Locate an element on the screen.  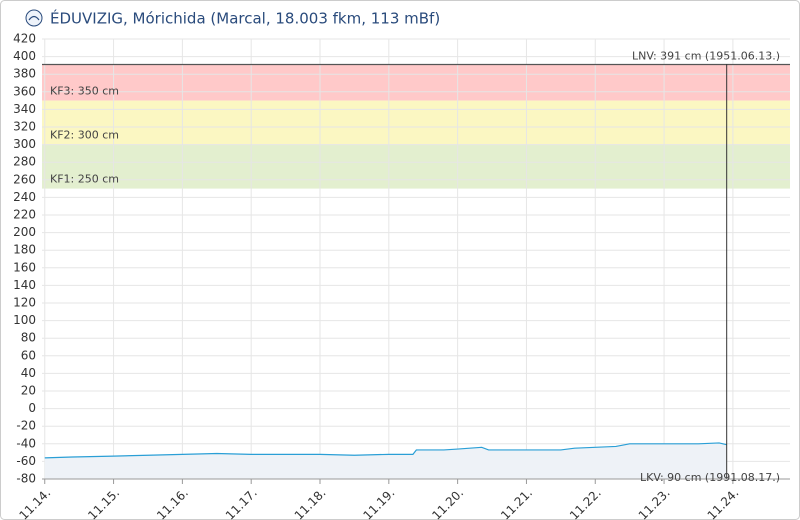
threshold-label: KF3: 350 cm is located at coordinates (84, 91).